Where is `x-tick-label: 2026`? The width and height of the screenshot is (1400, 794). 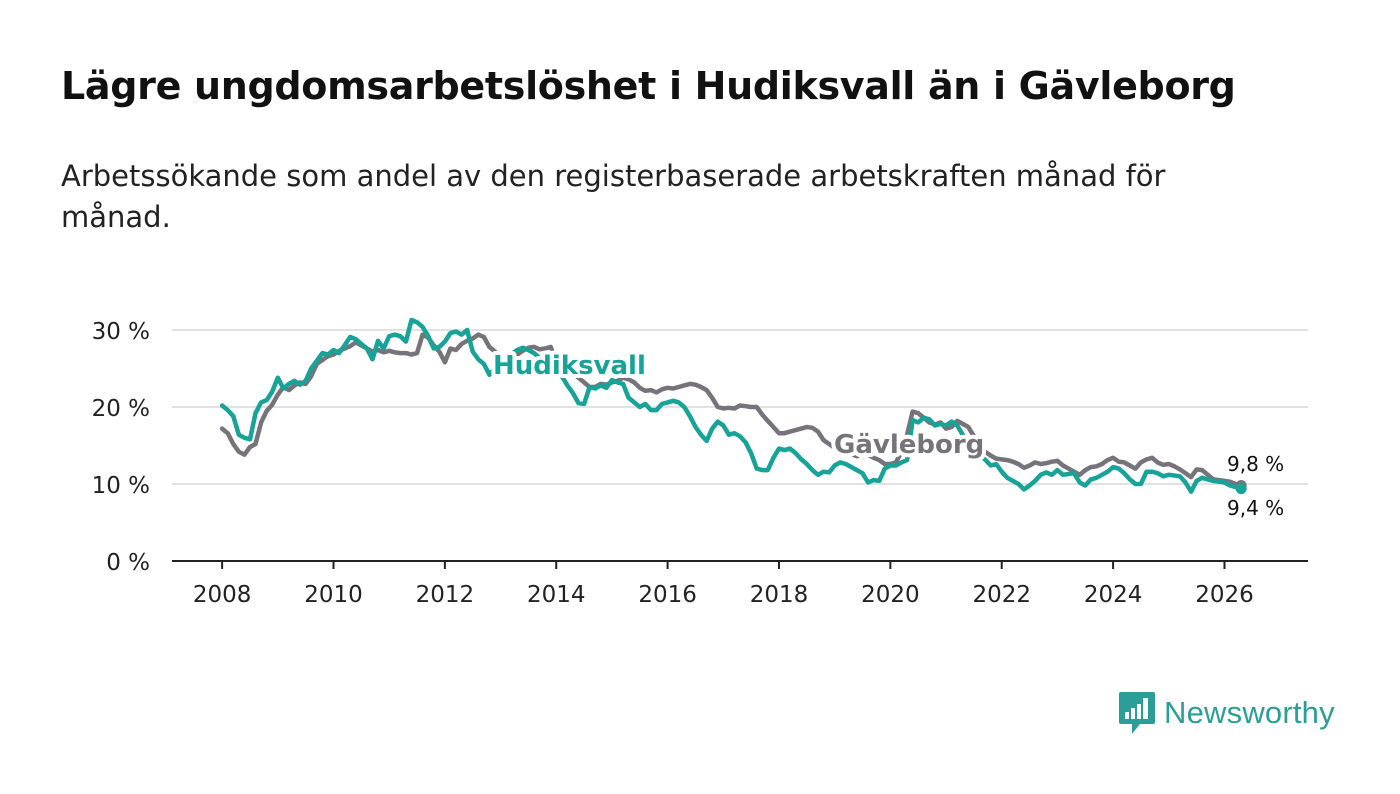
x-tick-label: 2026 is located at coordinates (1224, 595).